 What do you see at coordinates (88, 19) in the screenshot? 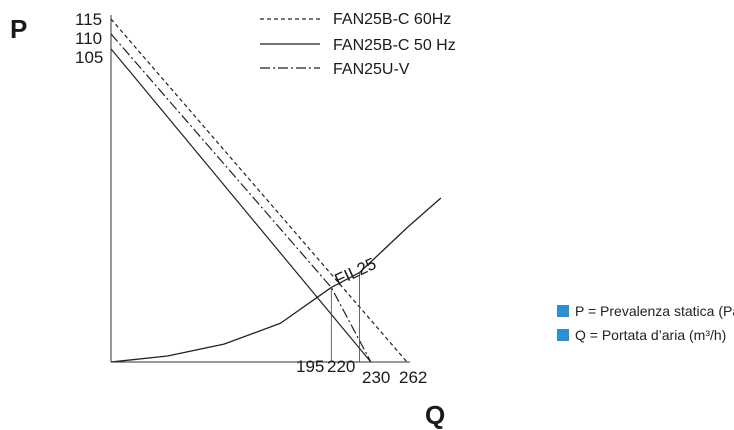
I see `y-tick-115: 115` at bounding box center [88, 19].